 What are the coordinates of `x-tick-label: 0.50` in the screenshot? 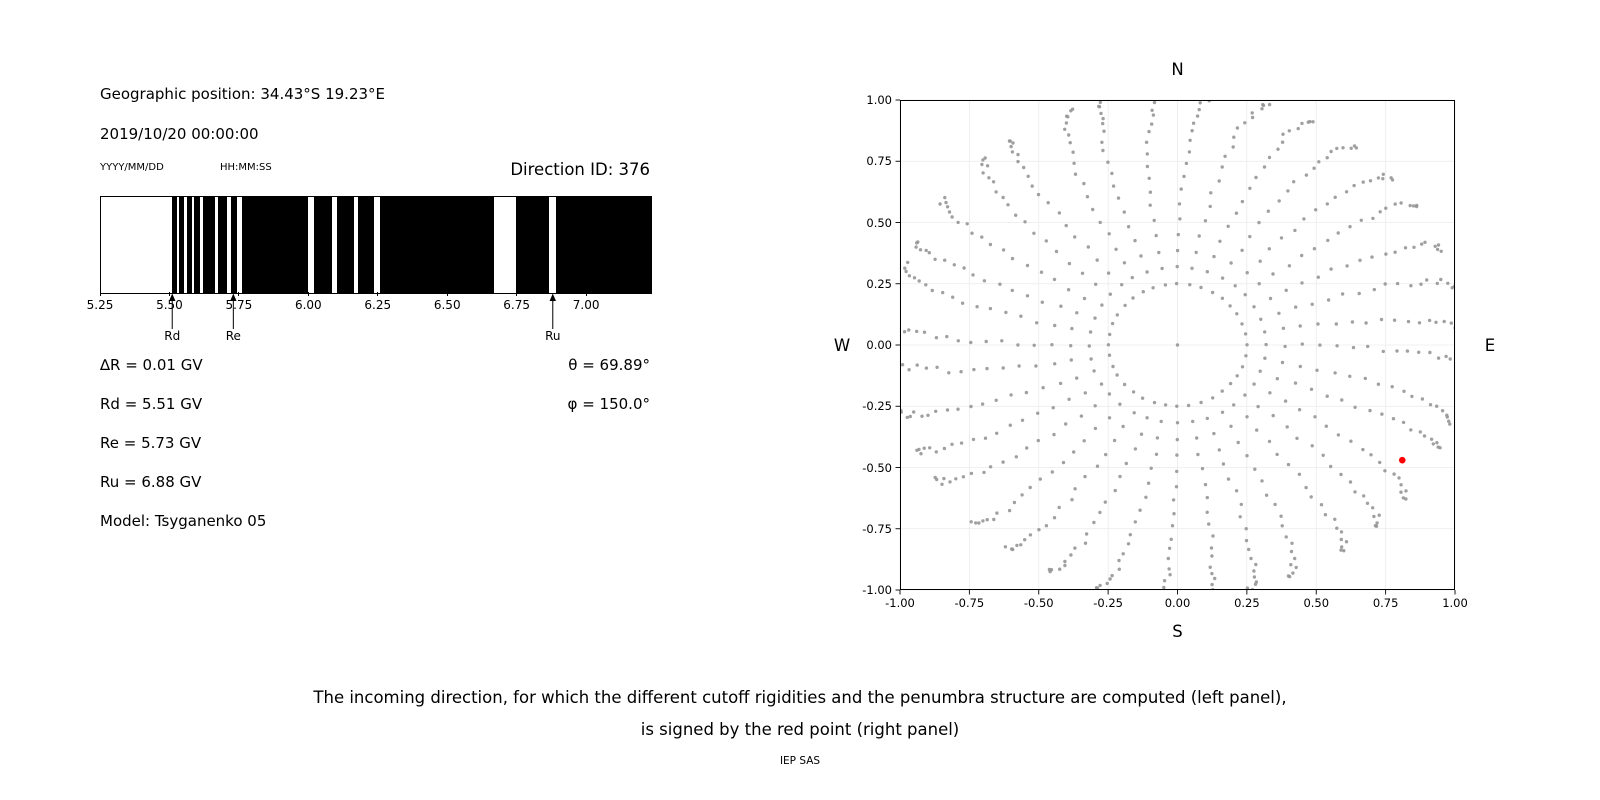 It's located at (1316, 603).